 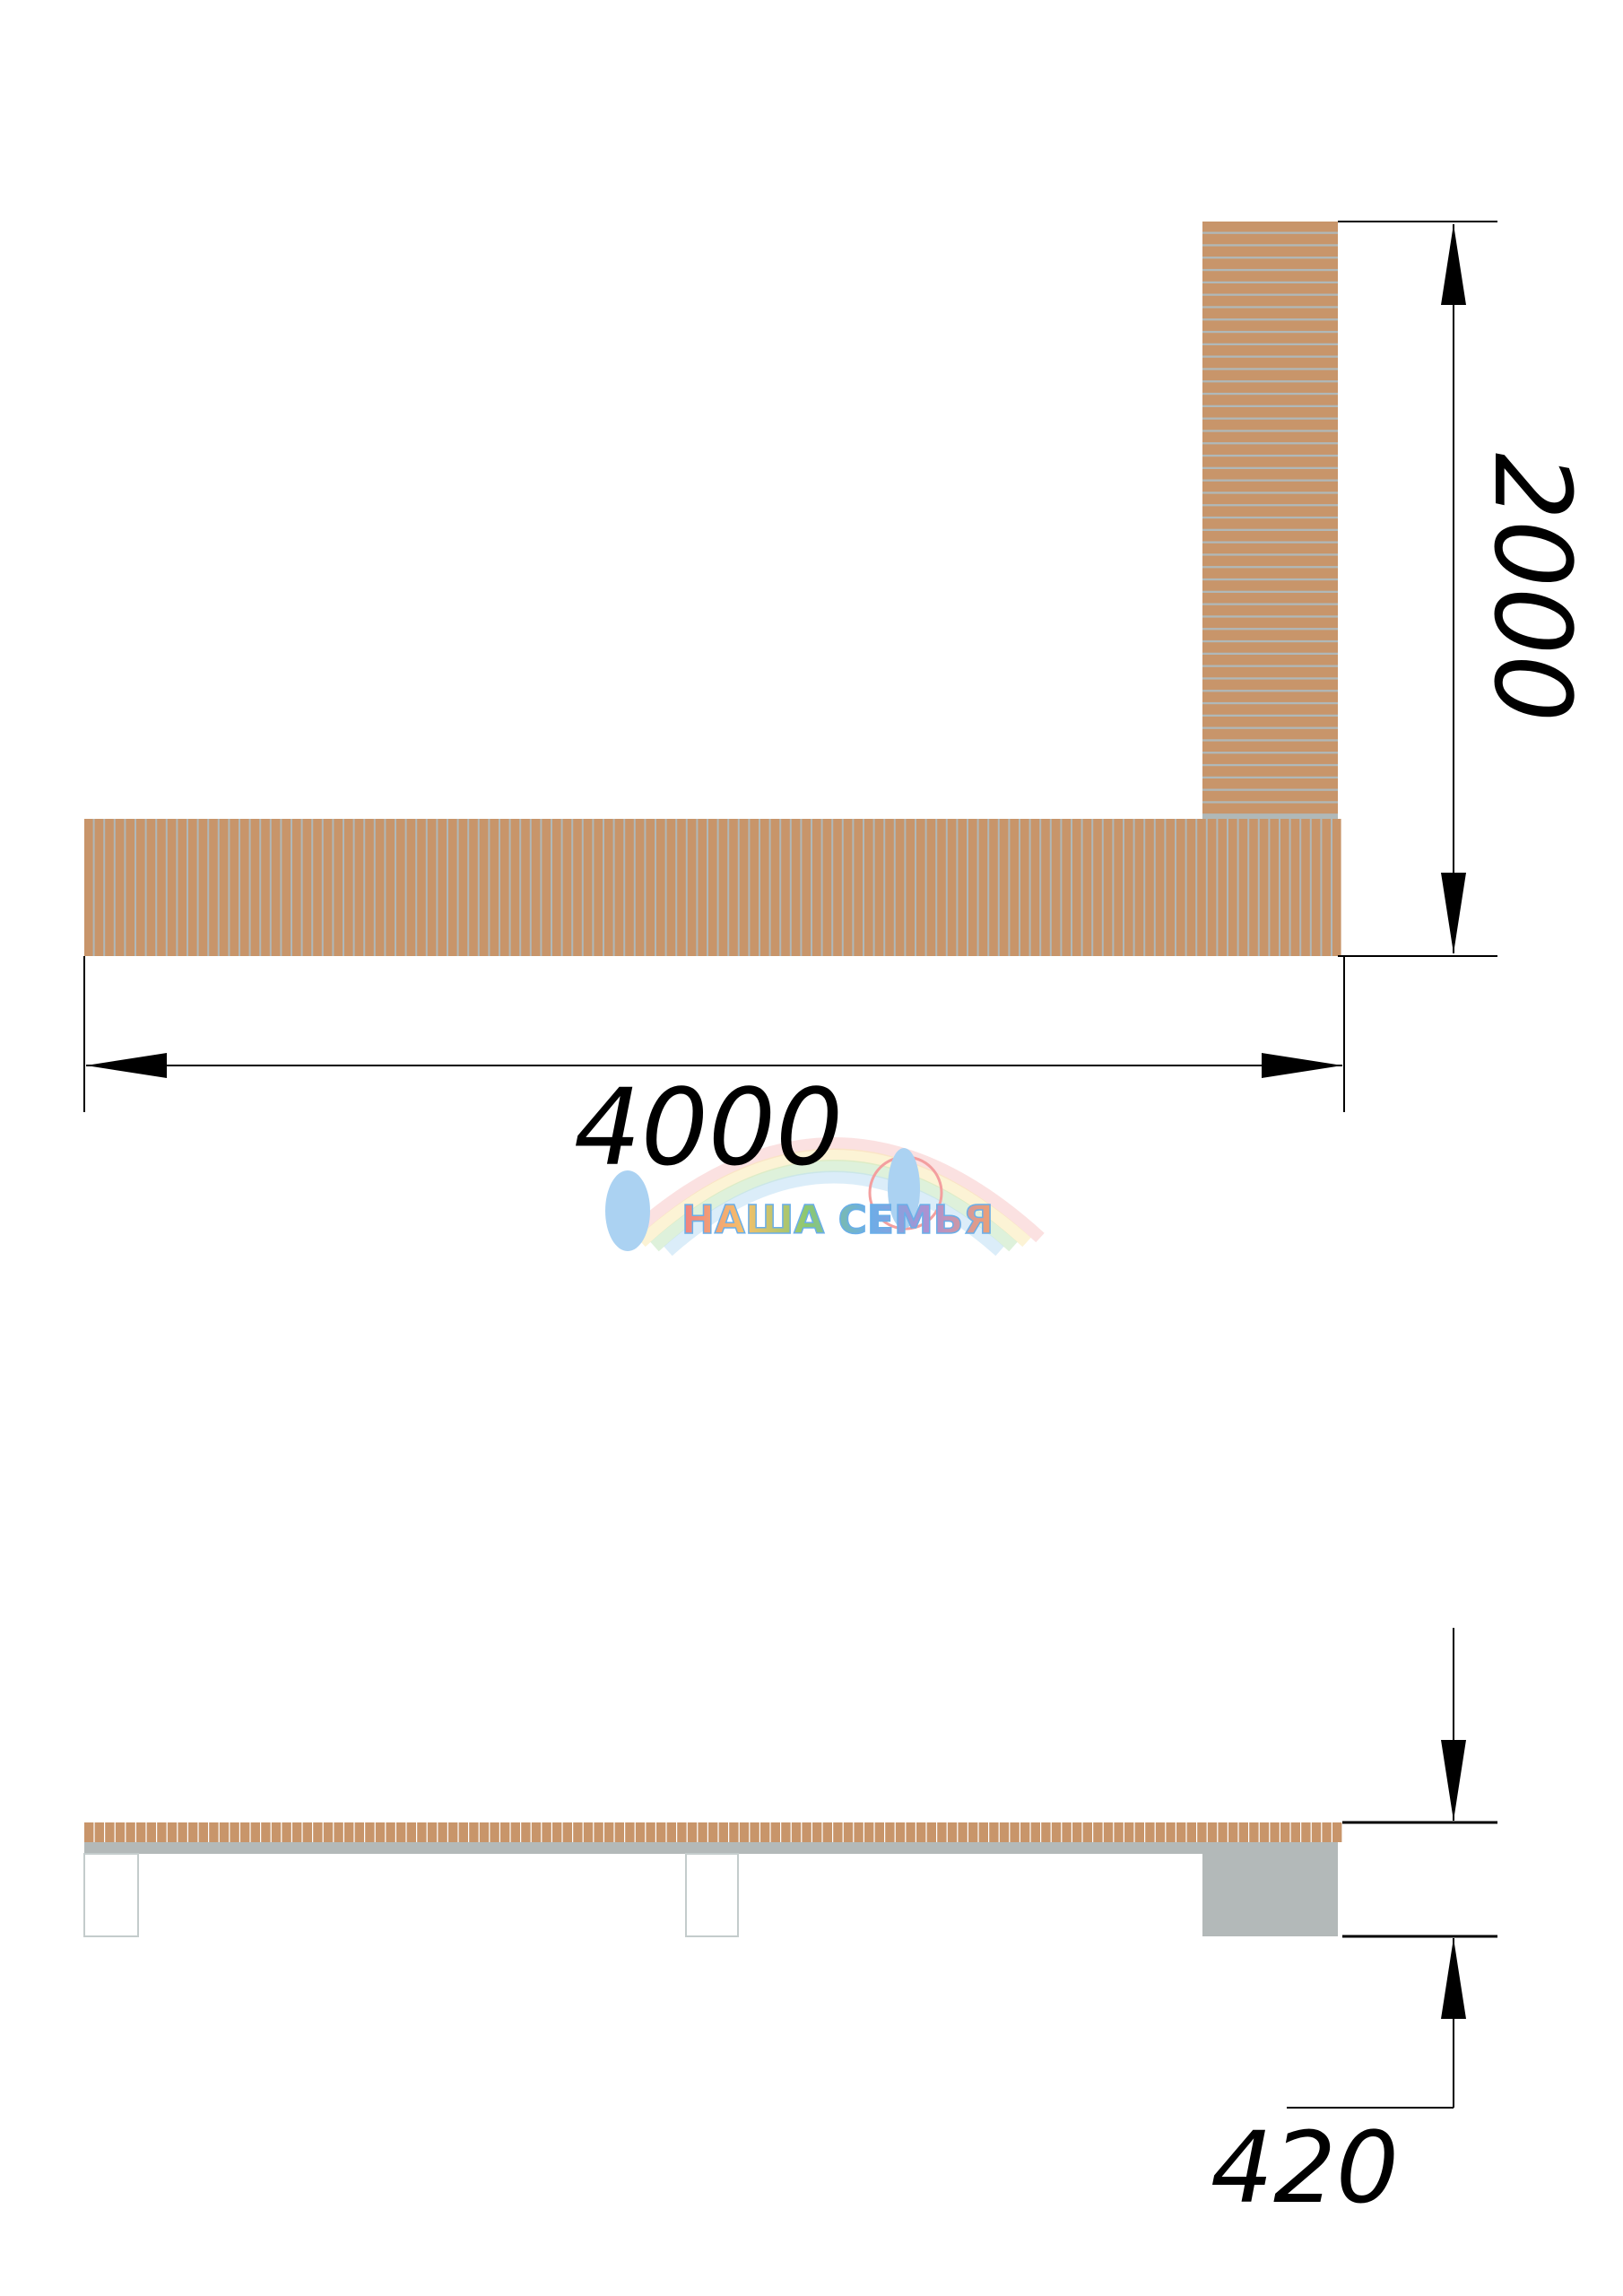 What do you see at coordinates (1532, 587) in the screenshot?
I see `dimension-depth-label: 2000` at bounding box center [1532, 587].